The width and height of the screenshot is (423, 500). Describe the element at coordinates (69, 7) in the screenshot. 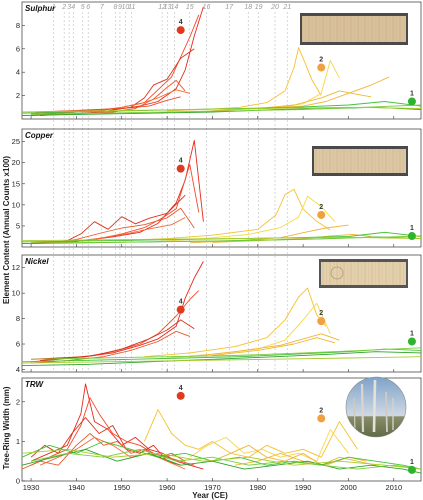

I see `event-label-3: 3` at that location.